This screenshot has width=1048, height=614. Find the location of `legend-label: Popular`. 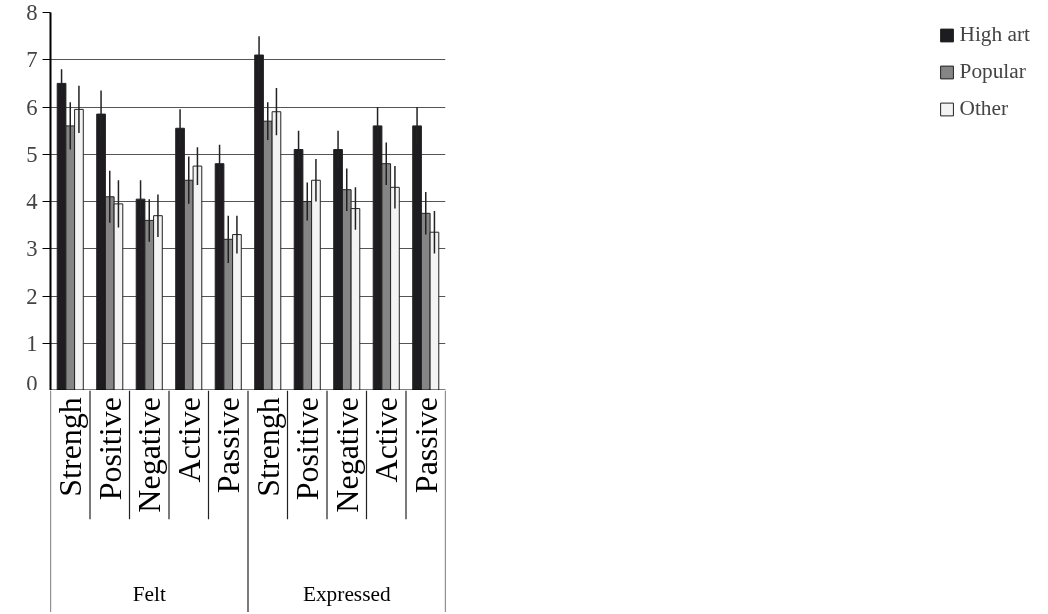

legend-label: Popular is located at coordinates (992, 71).